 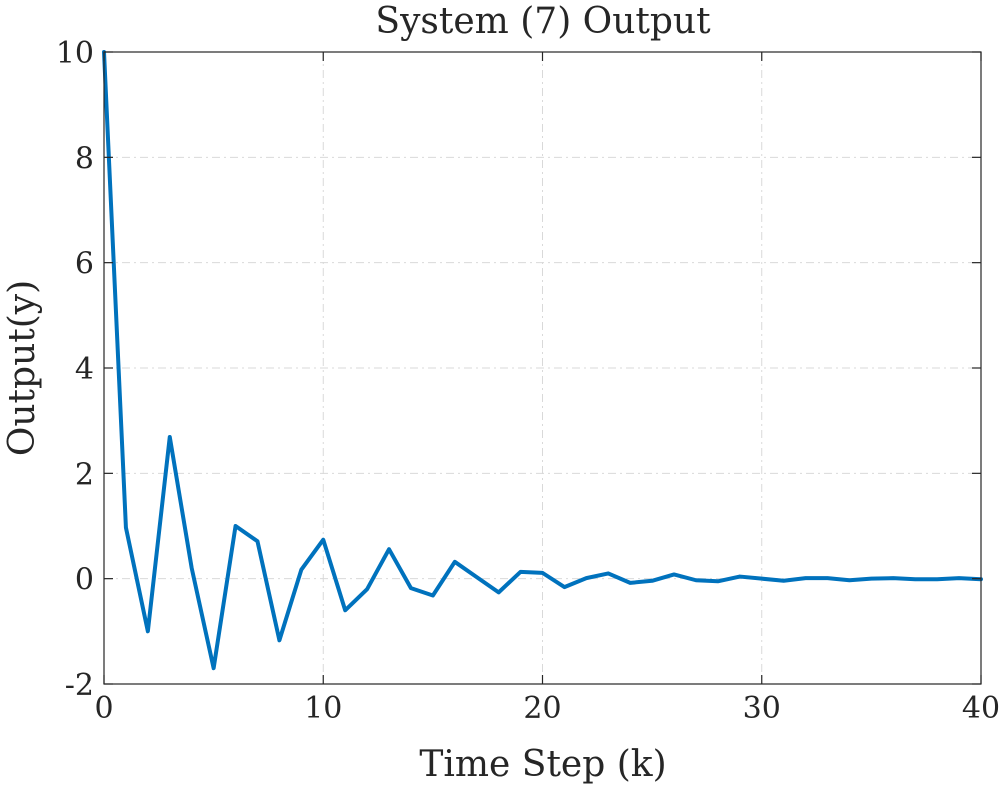 What do you see at coordinates (543, 21) in the screenshot?
I see `chart-title: System (7) Output` at bounding box center [543, 21].